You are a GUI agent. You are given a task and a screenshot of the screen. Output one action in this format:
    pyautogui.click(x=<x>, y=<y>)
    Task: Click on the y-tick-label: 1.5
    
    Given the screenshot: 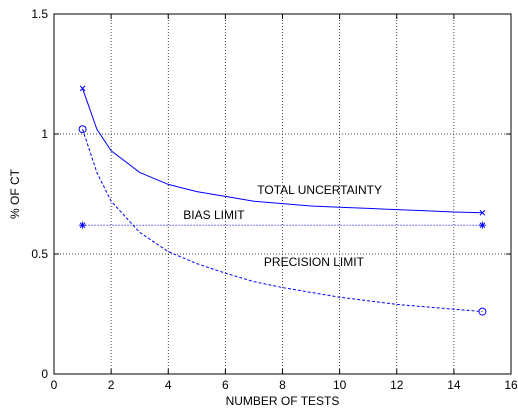 What is the action you would take?
    pyautogui.click(x=39, y=14)
    